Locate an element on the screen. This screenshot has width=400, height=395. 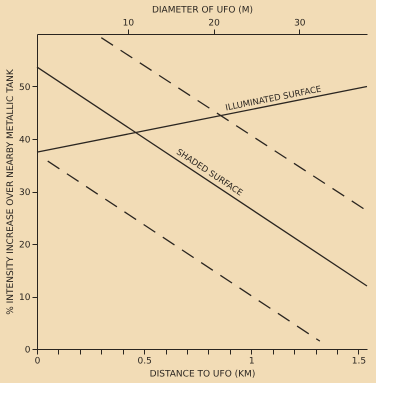
y-tick-label: 10 is located at coordinates (25, 298).